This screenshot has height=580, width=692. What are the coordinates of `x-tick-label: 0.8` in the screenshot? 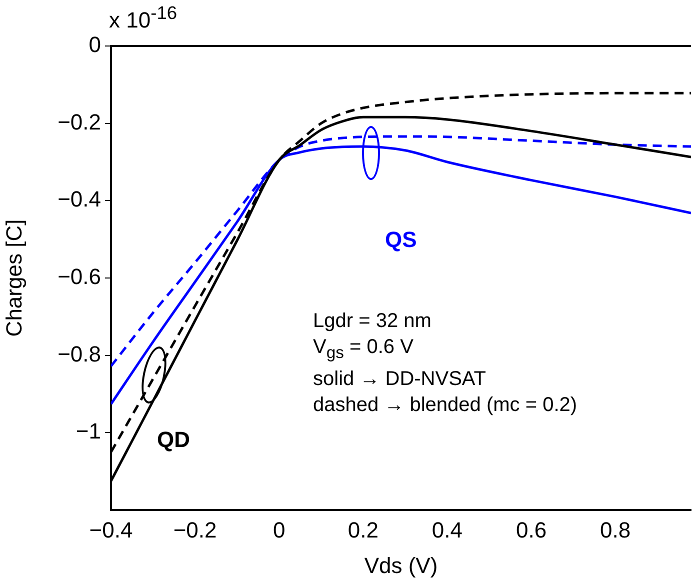 It's located at (615, 529).